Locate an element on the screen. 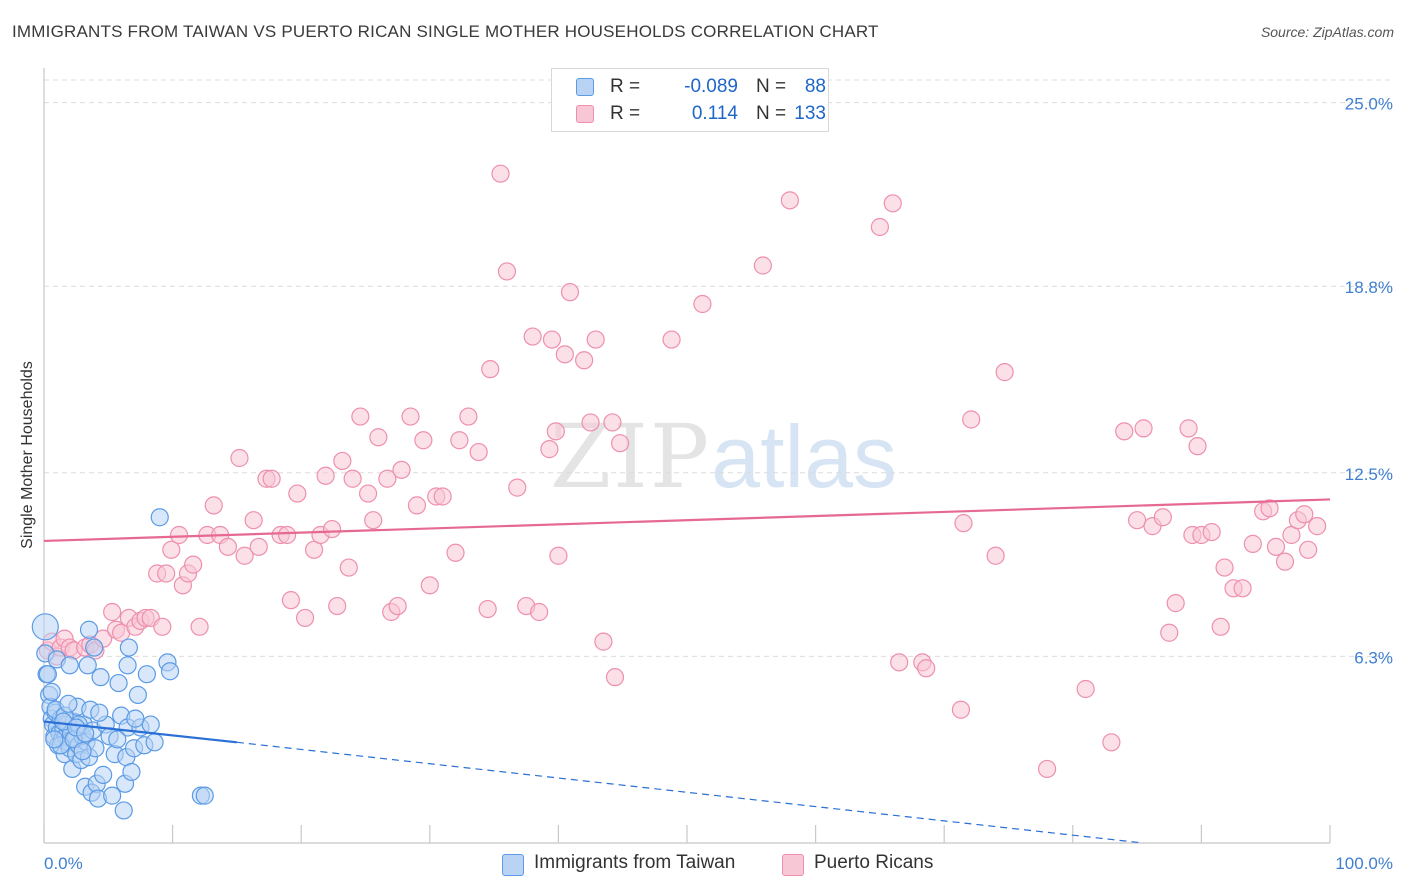  watermark: ZIPatlas is located at coordinates (723, 456).